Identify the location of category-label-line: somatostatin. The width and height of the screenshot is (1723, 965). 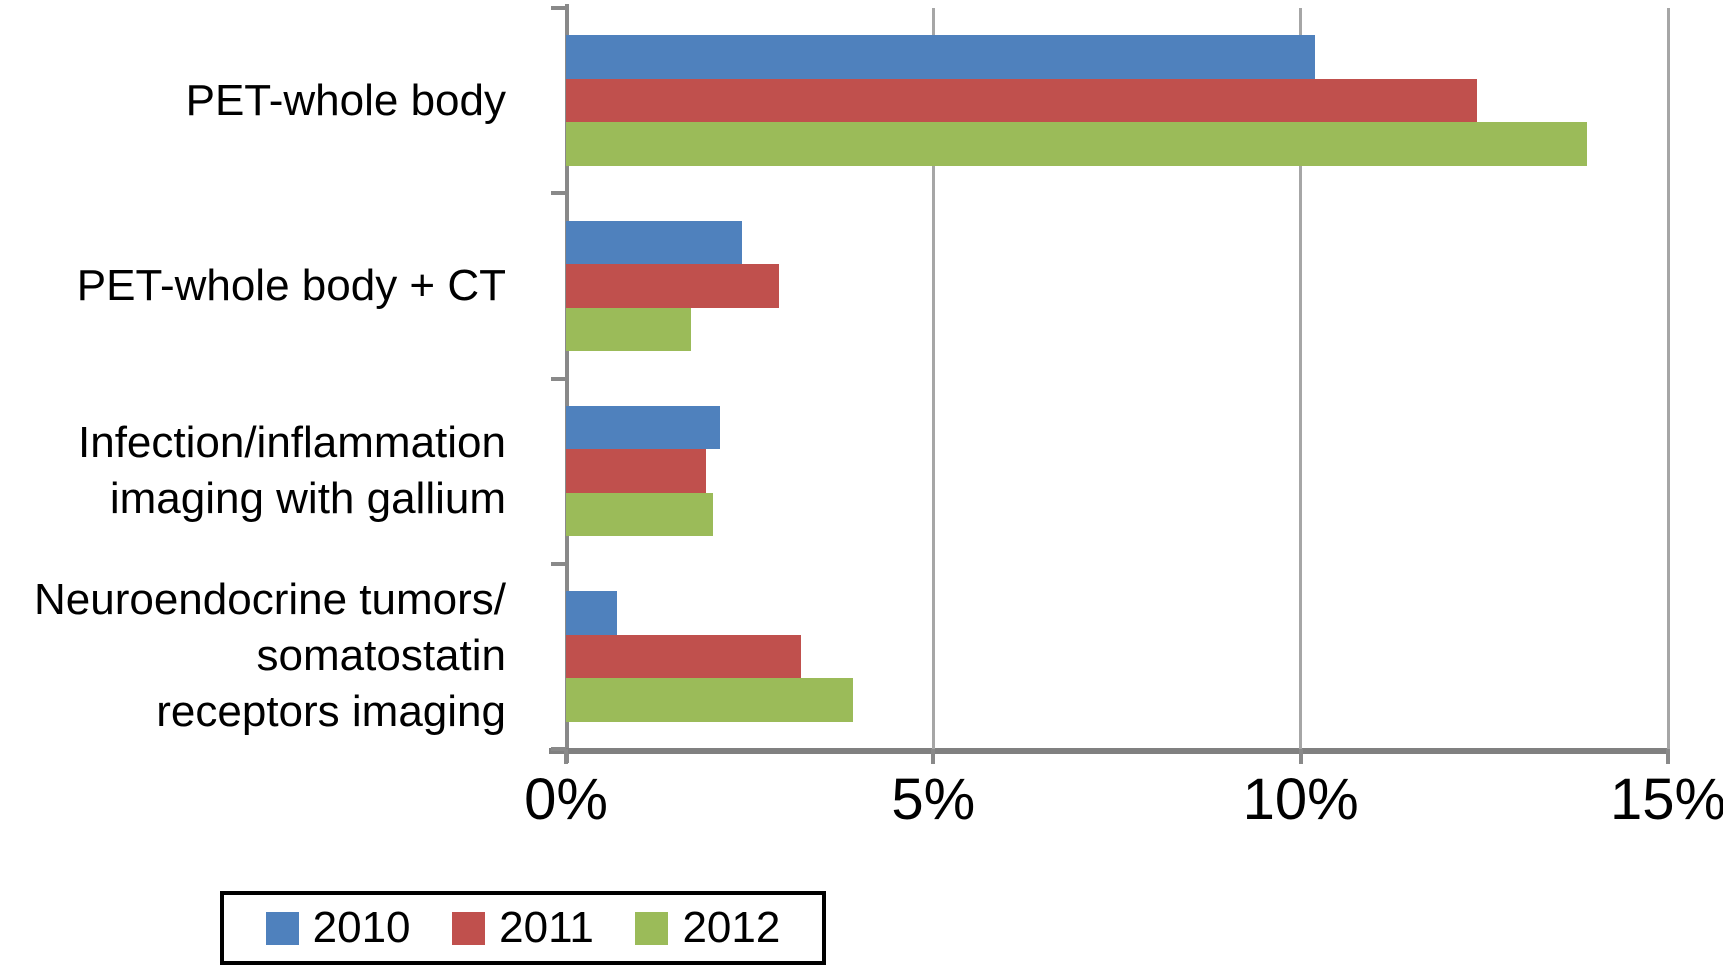
(381, 656).